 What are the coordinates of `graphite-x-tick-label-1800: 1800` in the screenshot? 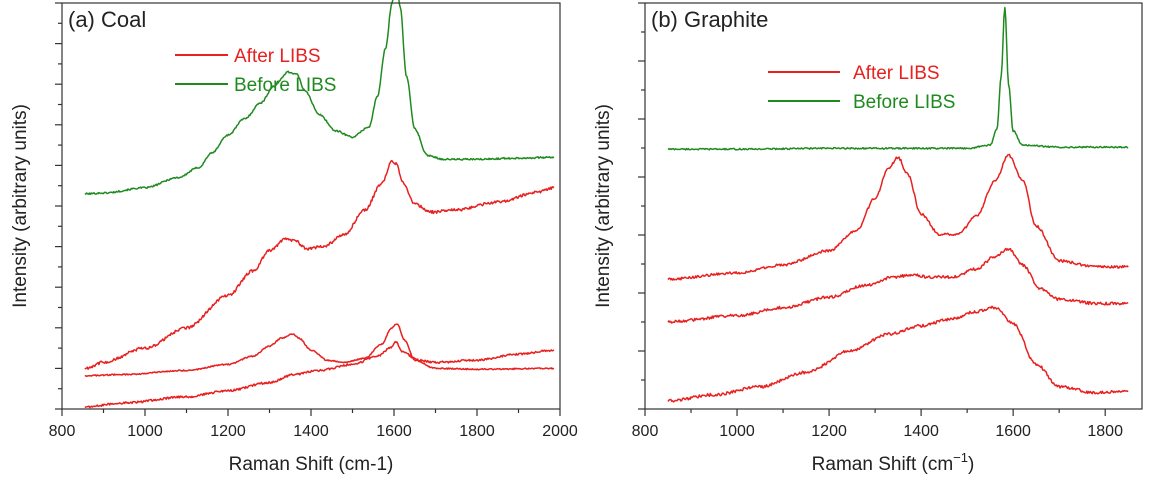 It's located at (1105, 431).